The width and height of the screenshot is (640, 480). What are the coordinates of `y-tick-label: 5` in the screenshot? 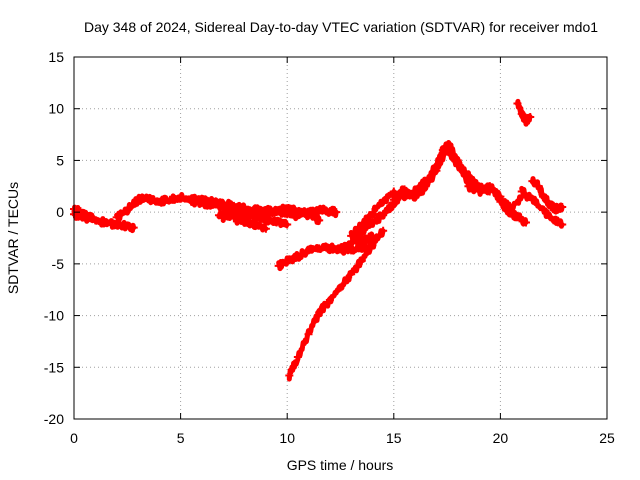 It's located at (60, 160).